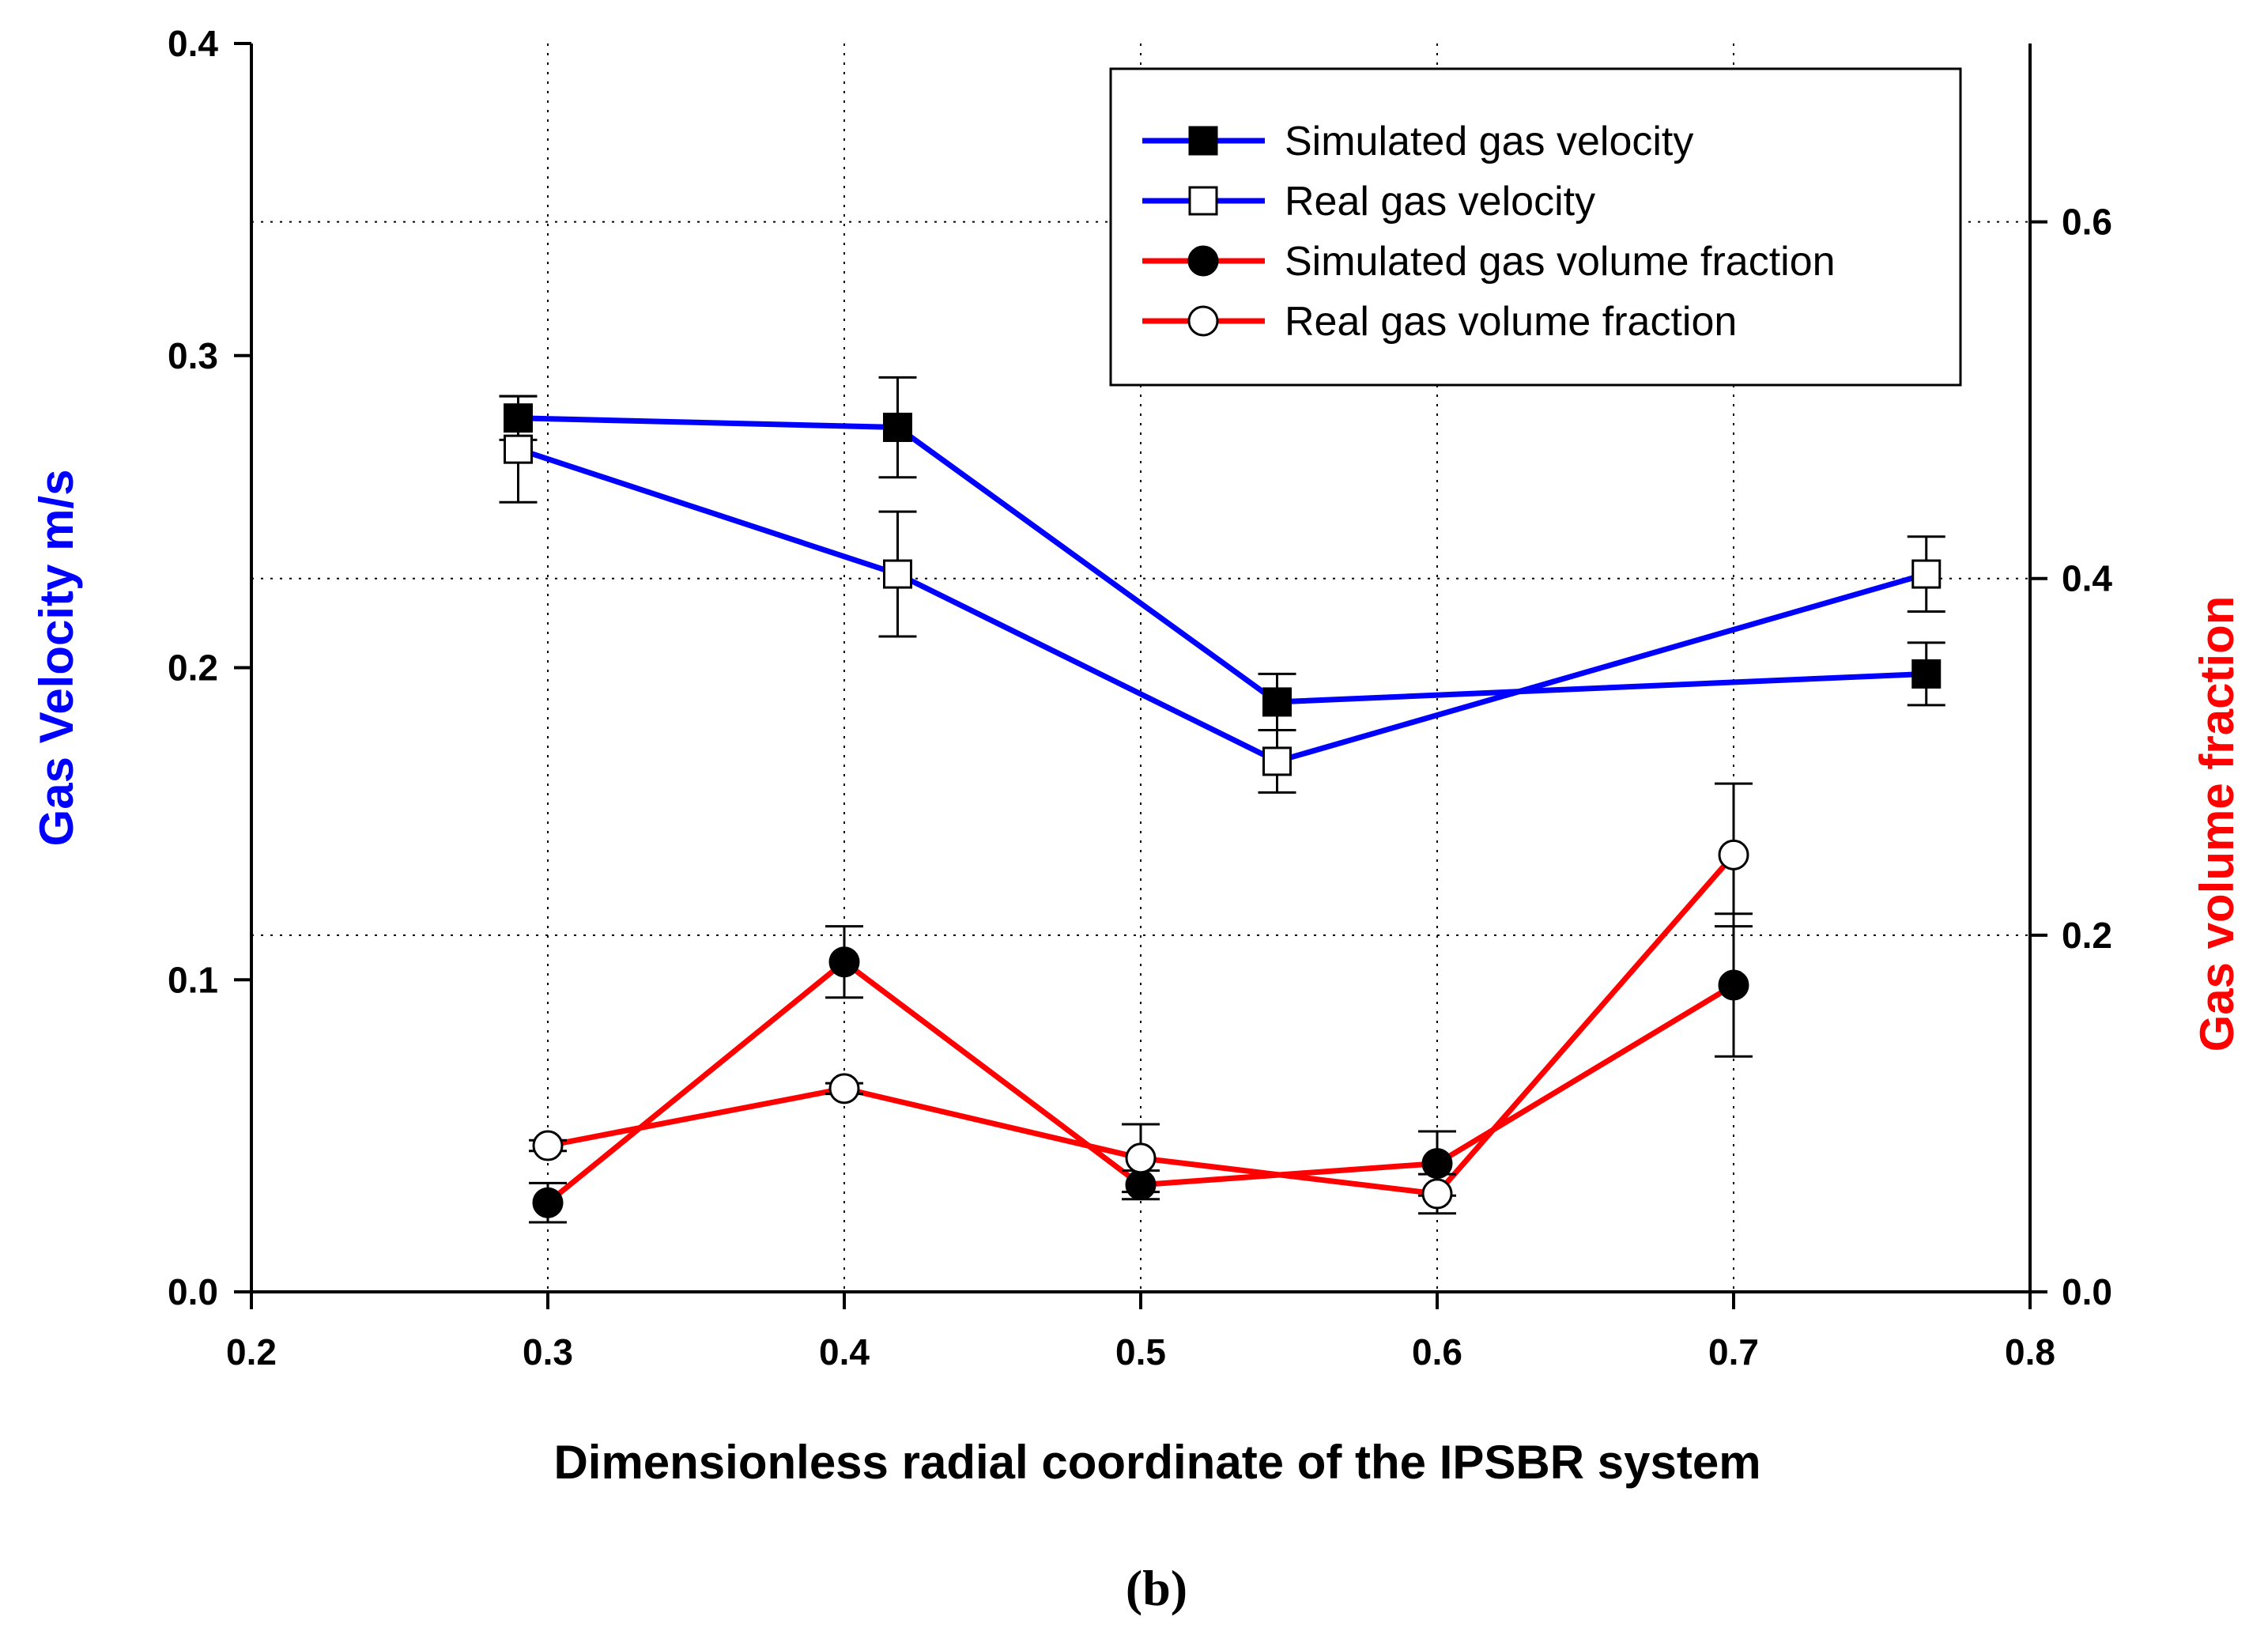 Image resolution: width=2268 pixels, height=1635 pixels. What do you see at coordinates (1511, 322) in the screenshot?
I see `legend-label: Real gas volume fraction` at bounding box center [1511, 322].